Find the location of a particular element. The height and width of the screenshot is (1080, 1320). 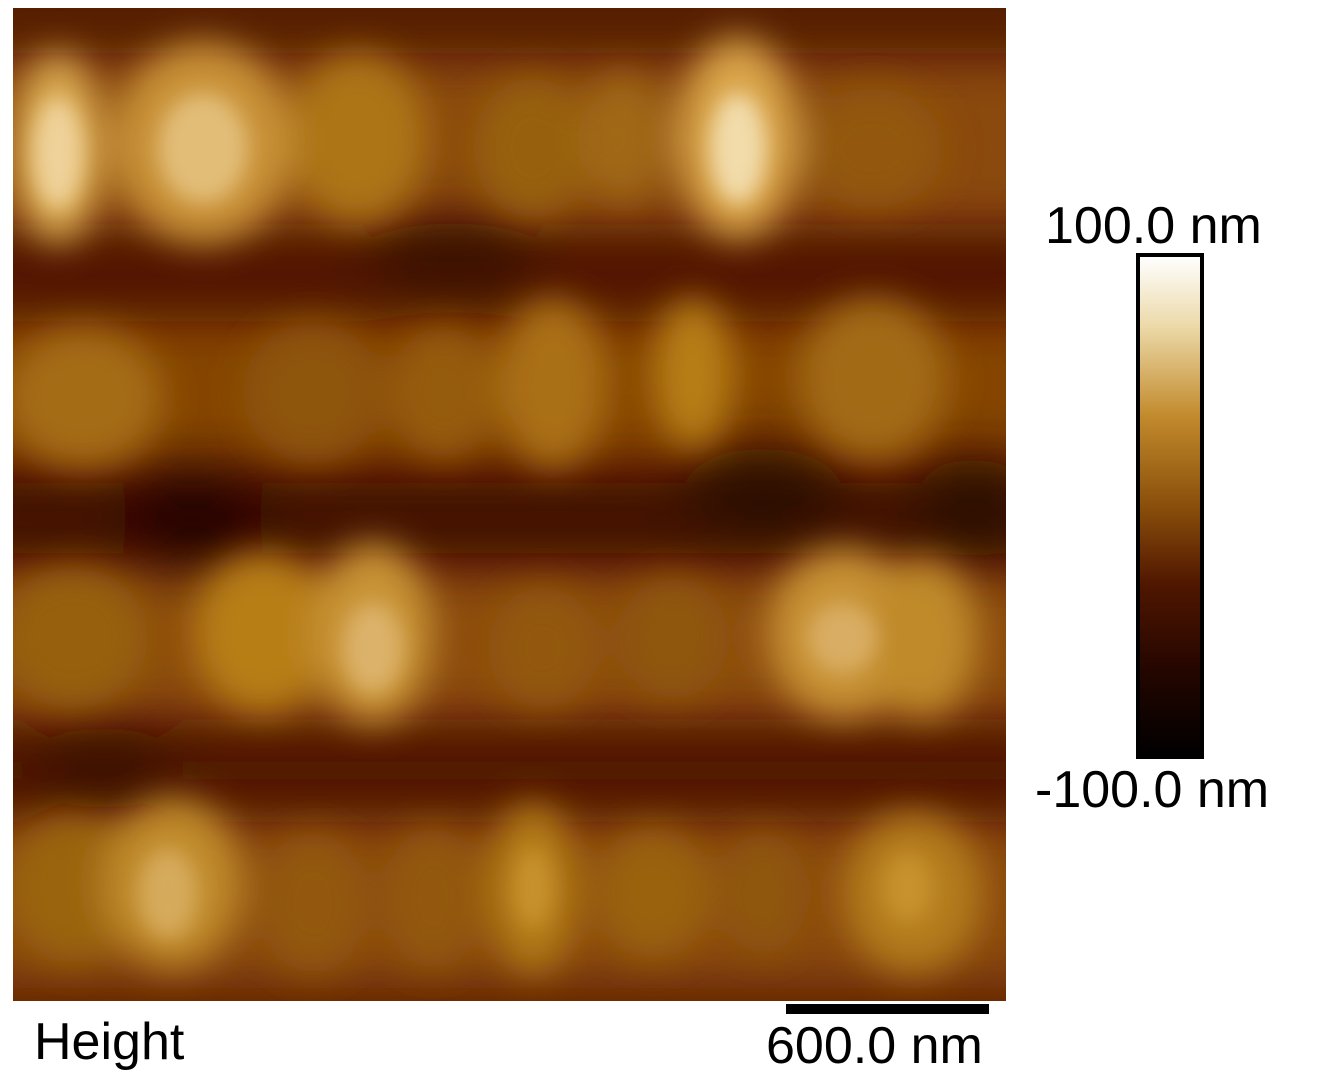

row-4-highlights is located at coordinates (535, 893).